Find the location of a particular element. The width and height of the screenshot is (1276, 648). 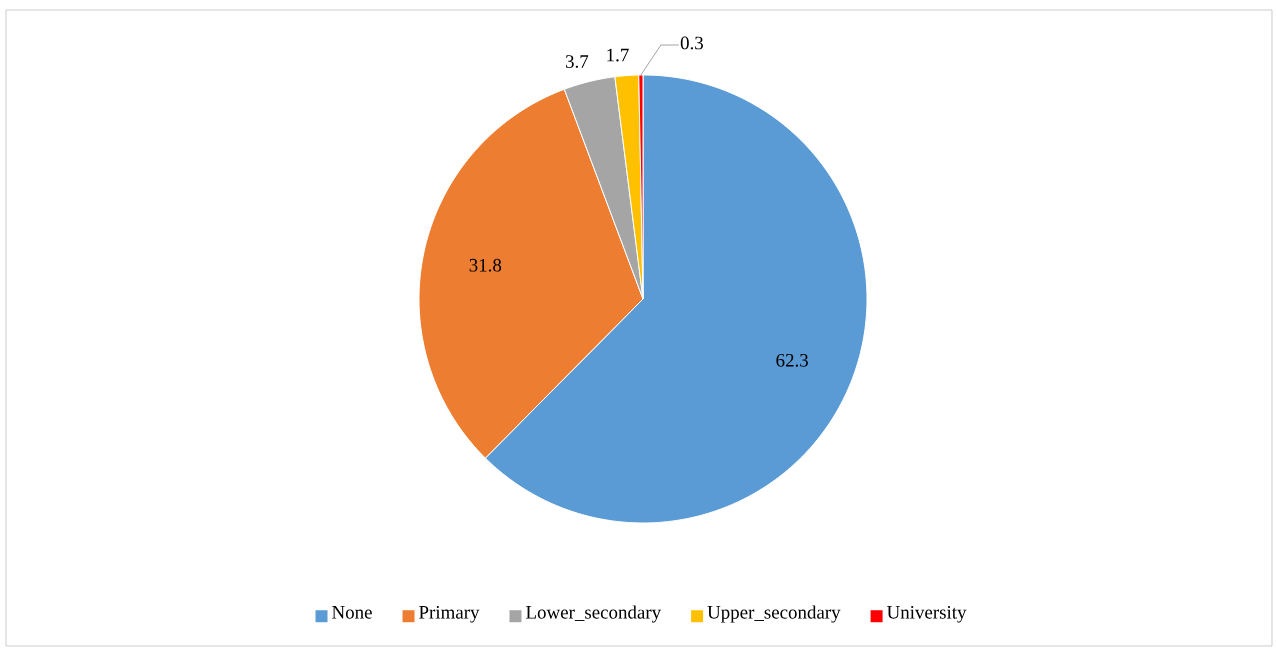

legend-label: University is located at coordinates (926, 614).